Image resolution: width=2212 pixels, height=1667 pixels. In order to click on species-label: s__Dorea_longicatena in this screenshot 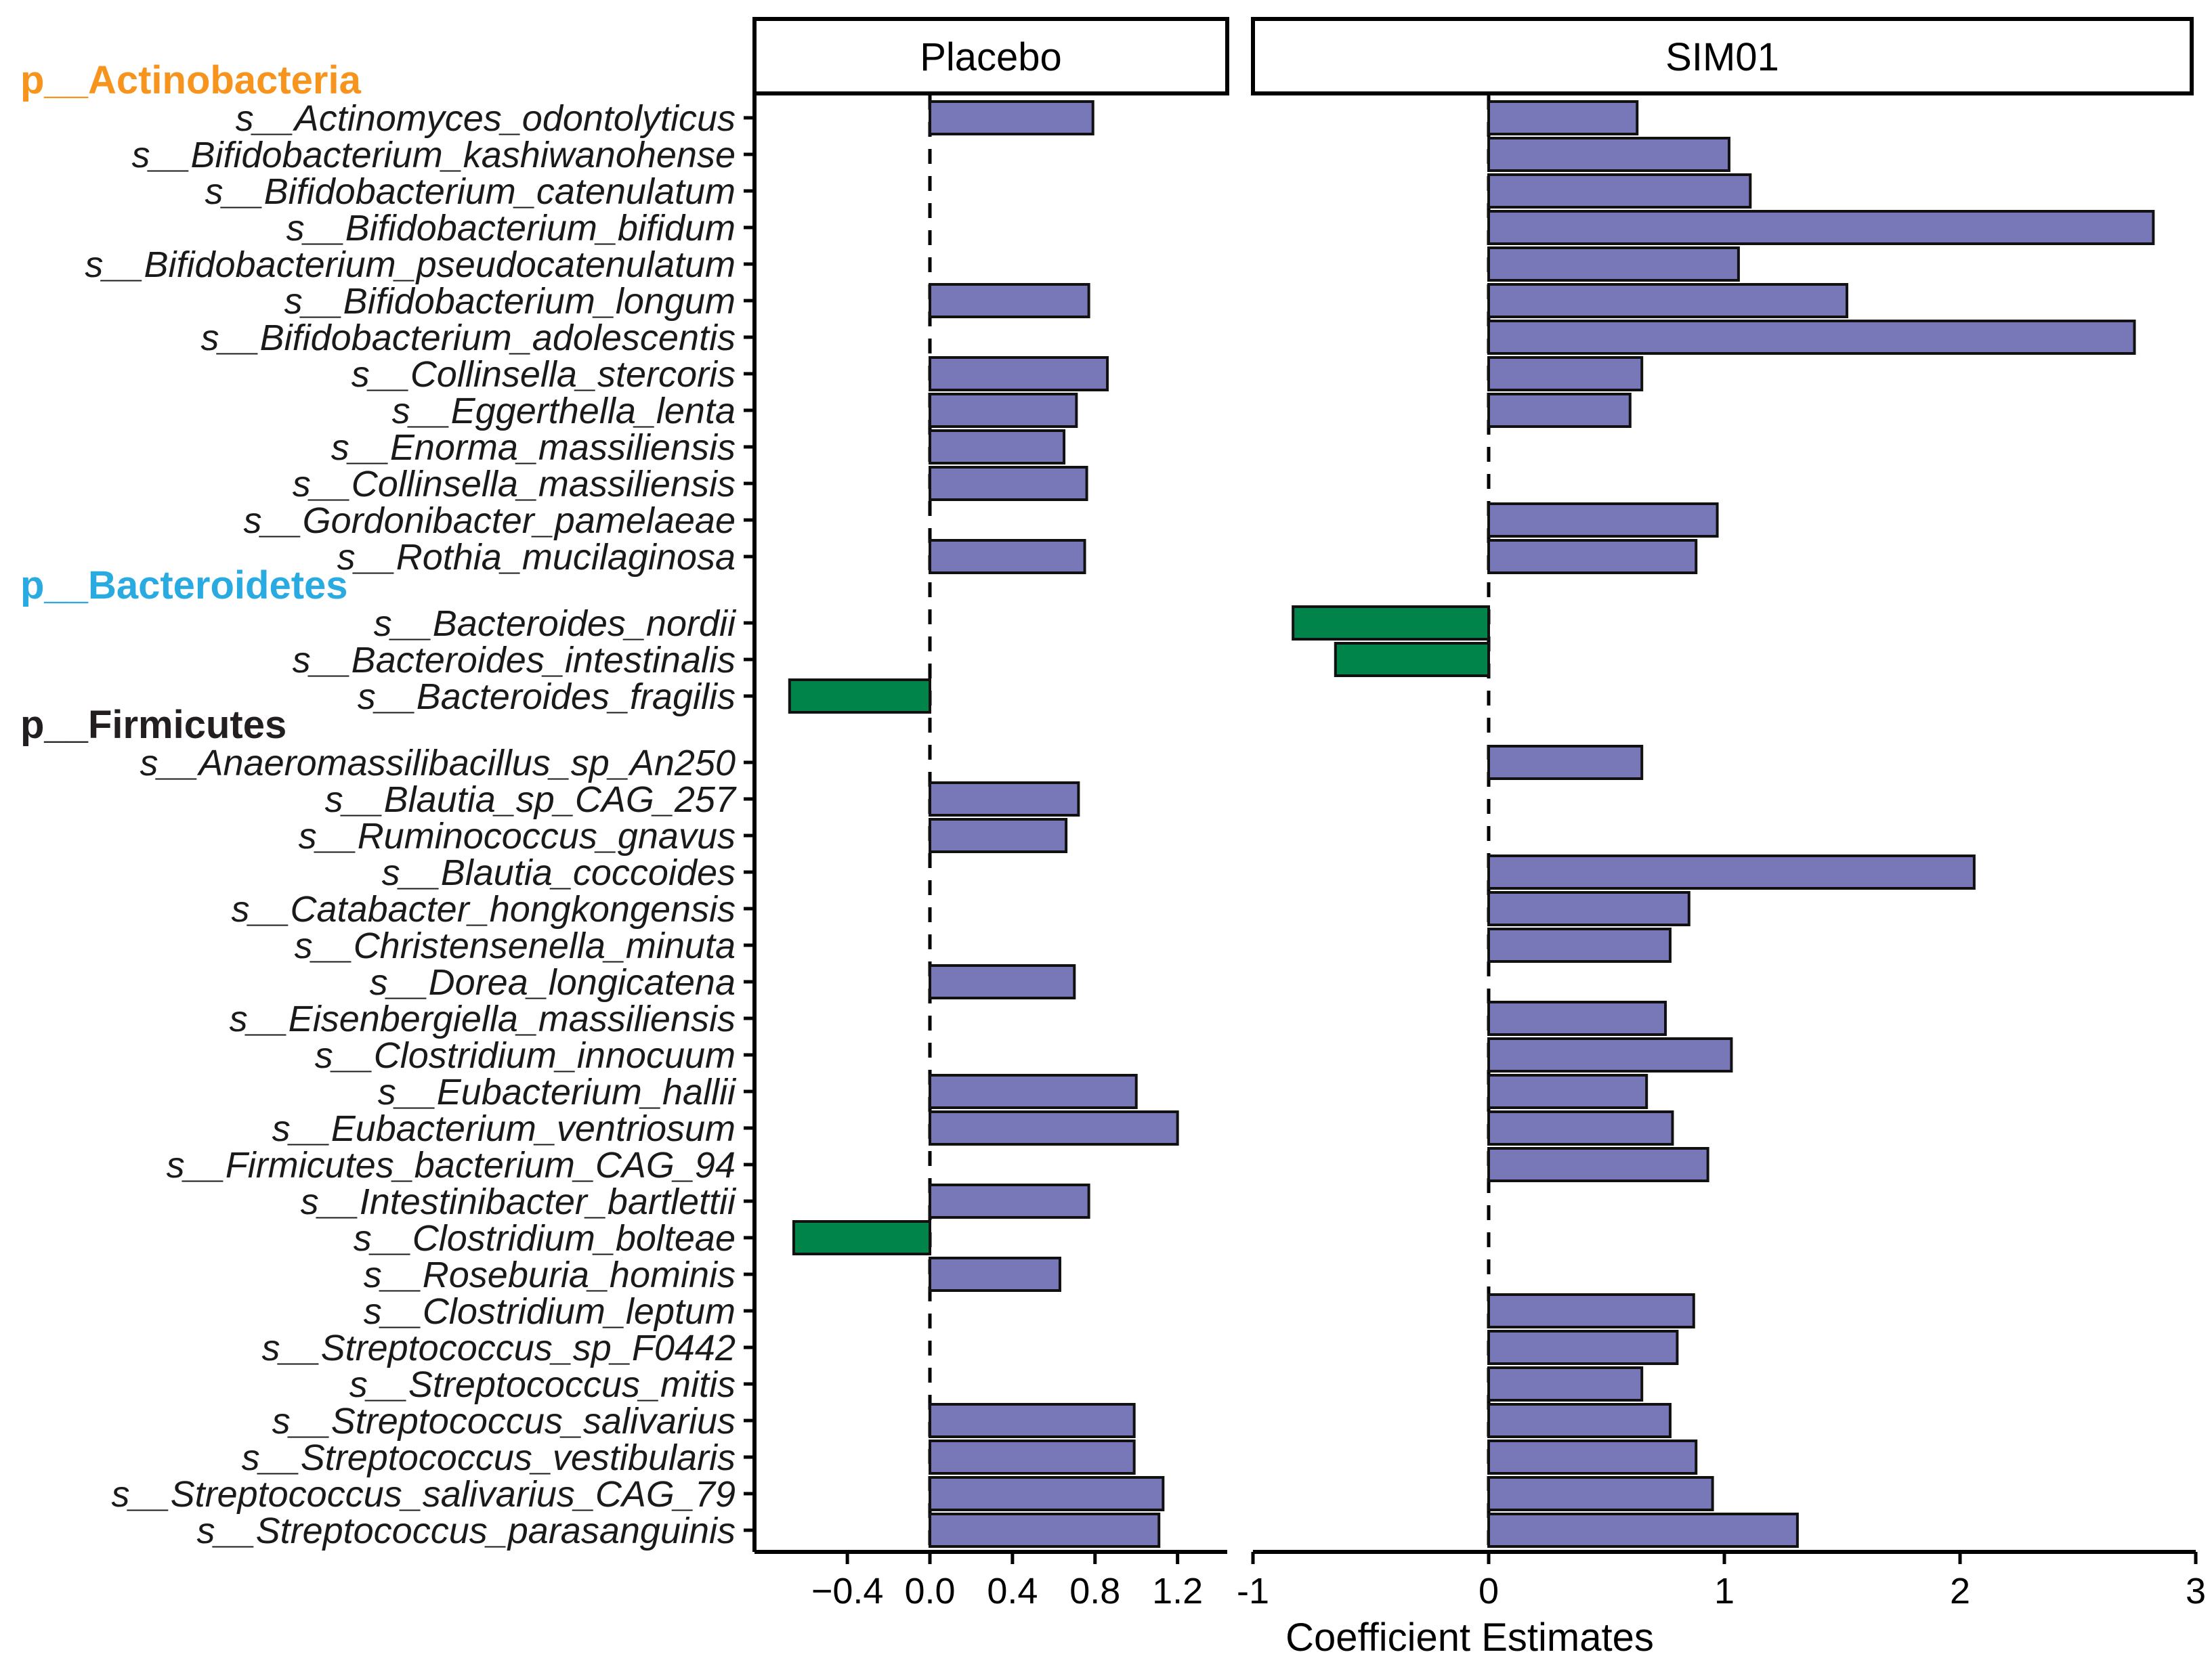, I will do `click(553, 983)`.